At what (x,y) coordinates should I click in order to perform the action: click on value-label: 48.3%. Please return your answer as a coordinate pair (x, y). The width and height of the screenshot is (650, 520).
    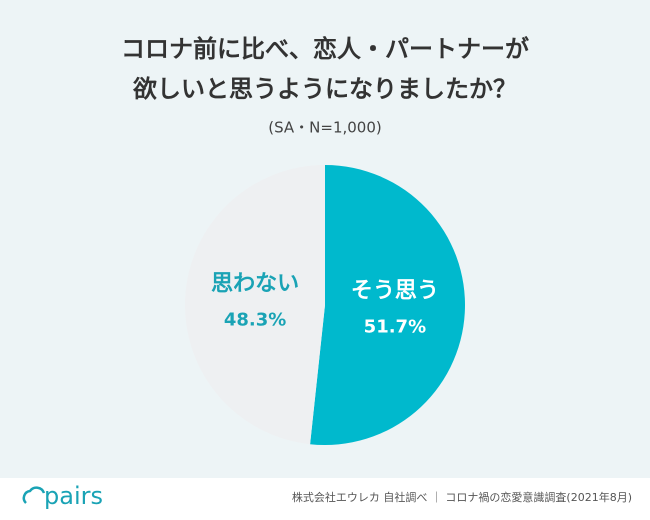
    Looking at the image, I should click on (255, 319).